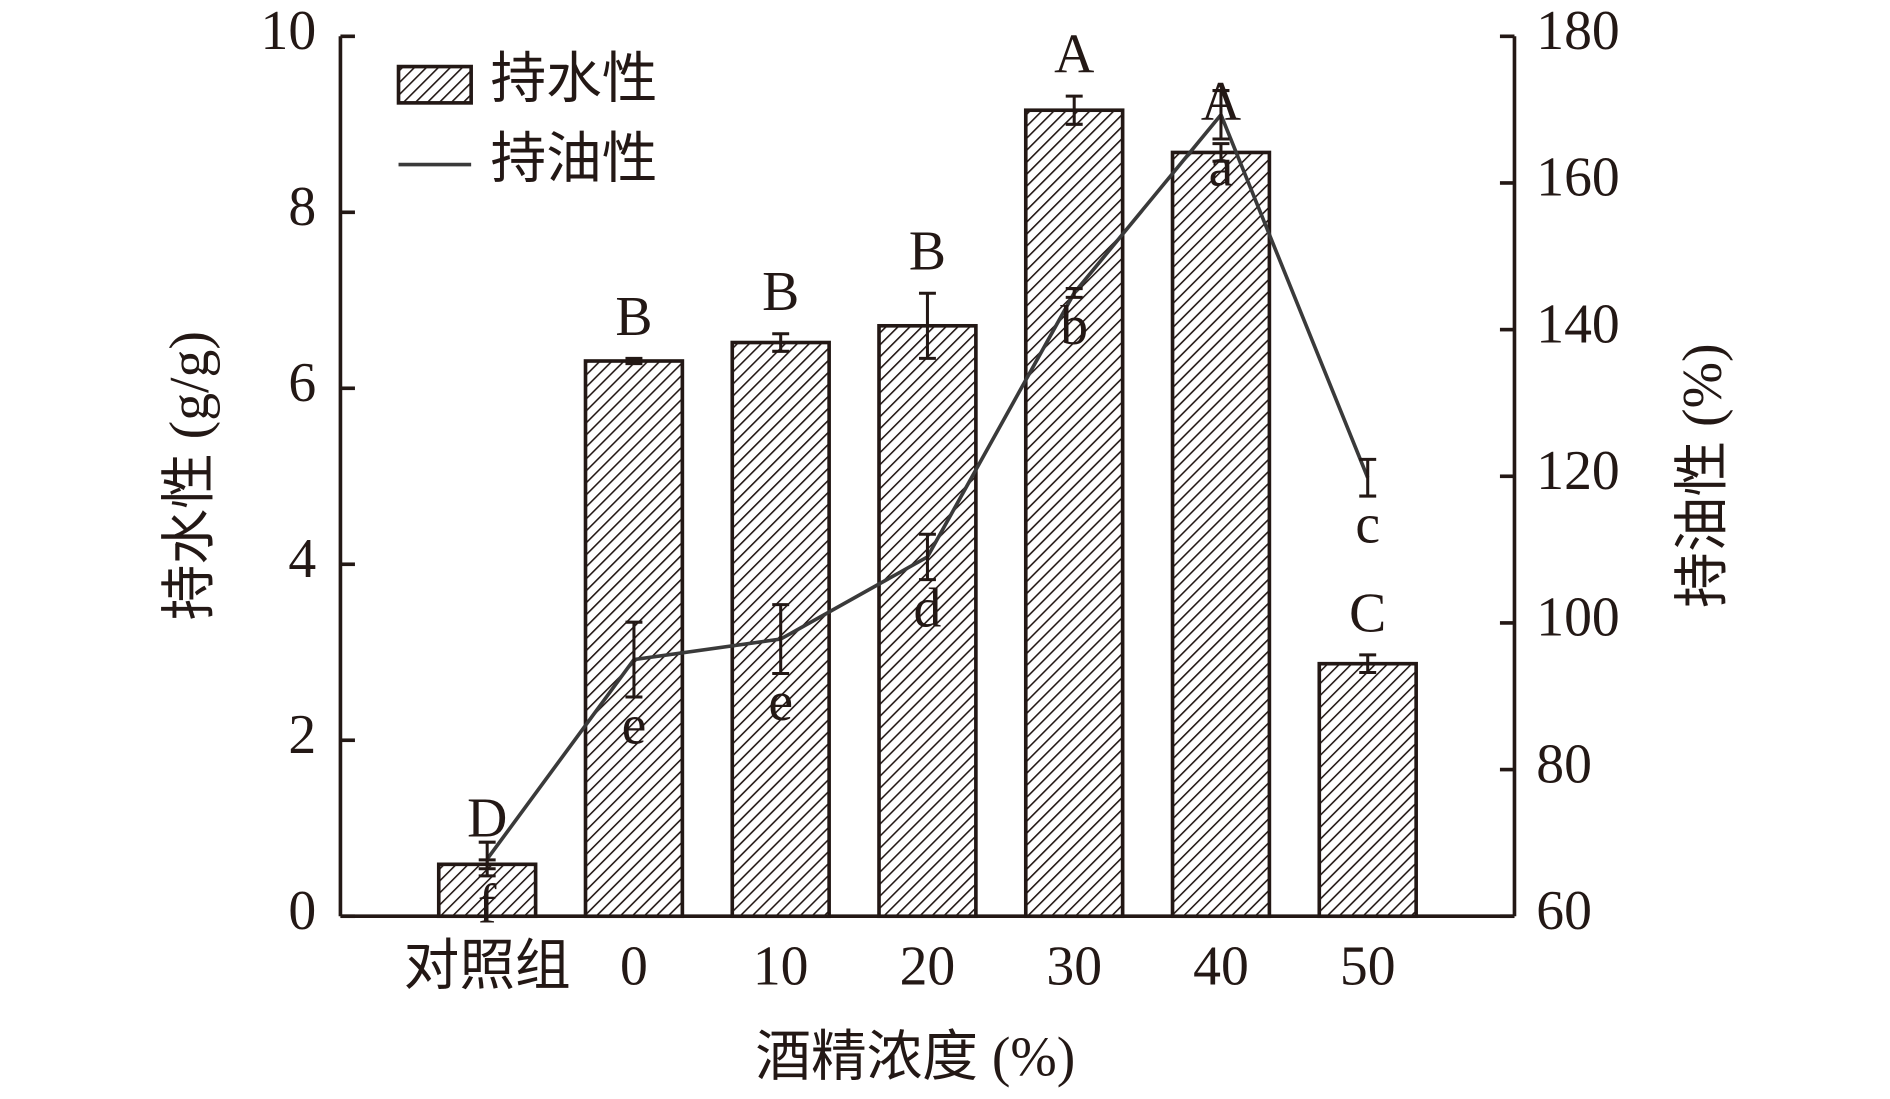 This screenshot has width=1890, height=1099. I want to click on x-tick-label: 0, so click(634, 967).